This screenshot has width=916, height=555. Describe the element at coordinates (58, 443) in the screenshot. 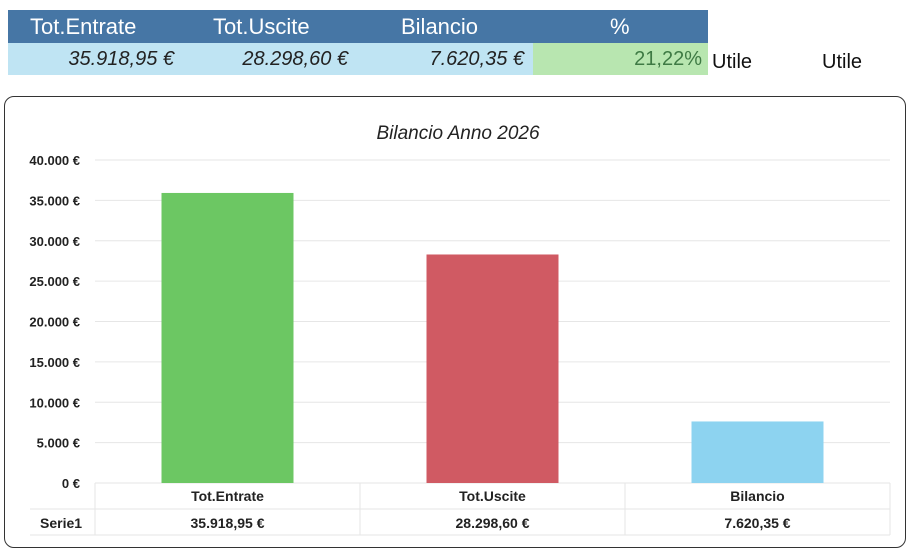

I see `y-tick-label: 5.000 €` at that location.